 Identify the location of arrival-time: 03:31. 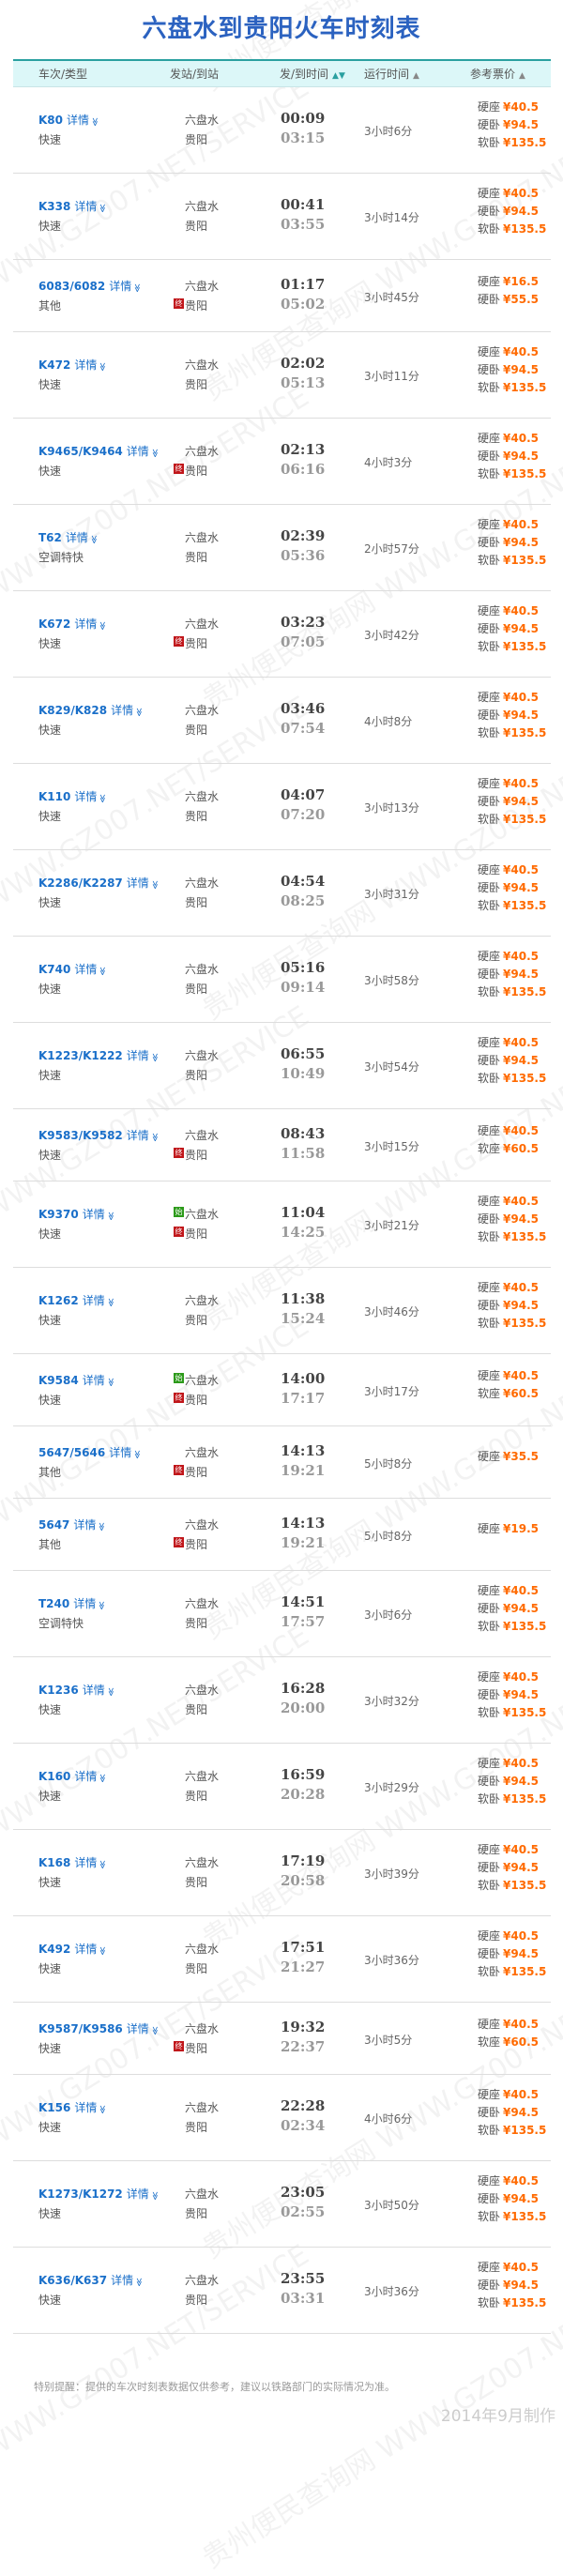
(303, 2298).